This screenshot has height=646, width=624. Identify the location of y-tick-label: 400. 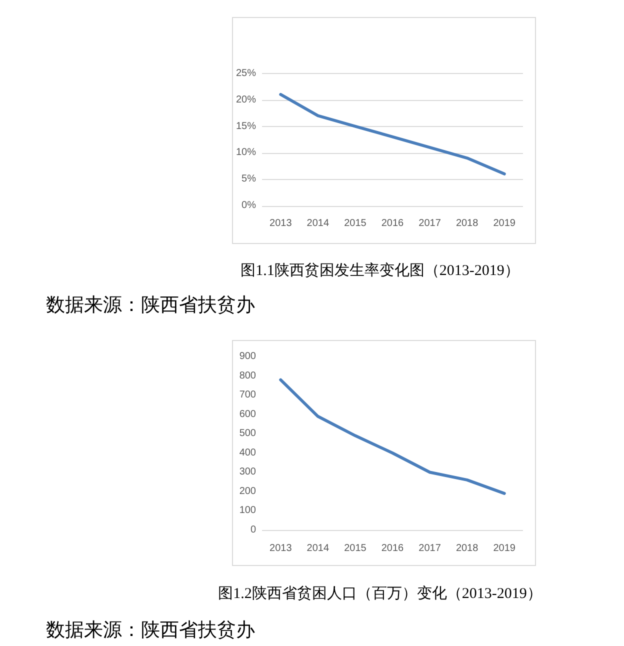
(247, 452).